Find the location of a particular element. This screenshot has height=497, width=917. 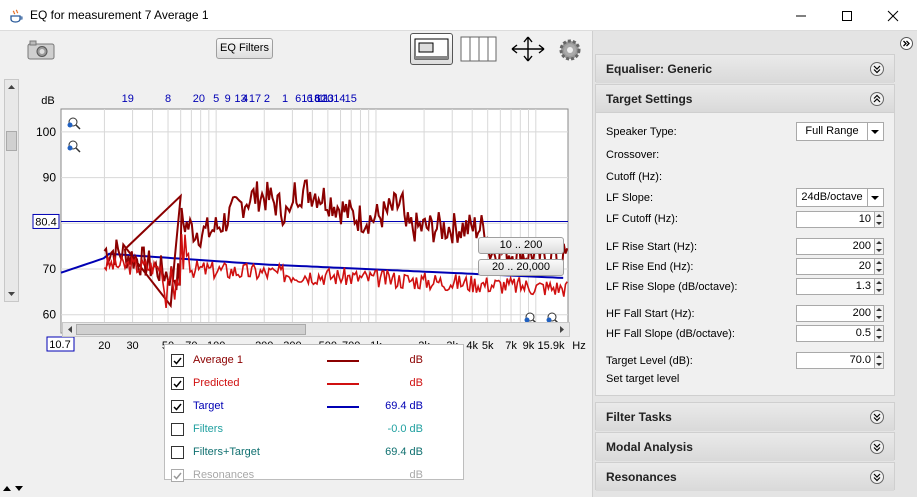

expand-arrows-icon is located at coordinates (528, 49).